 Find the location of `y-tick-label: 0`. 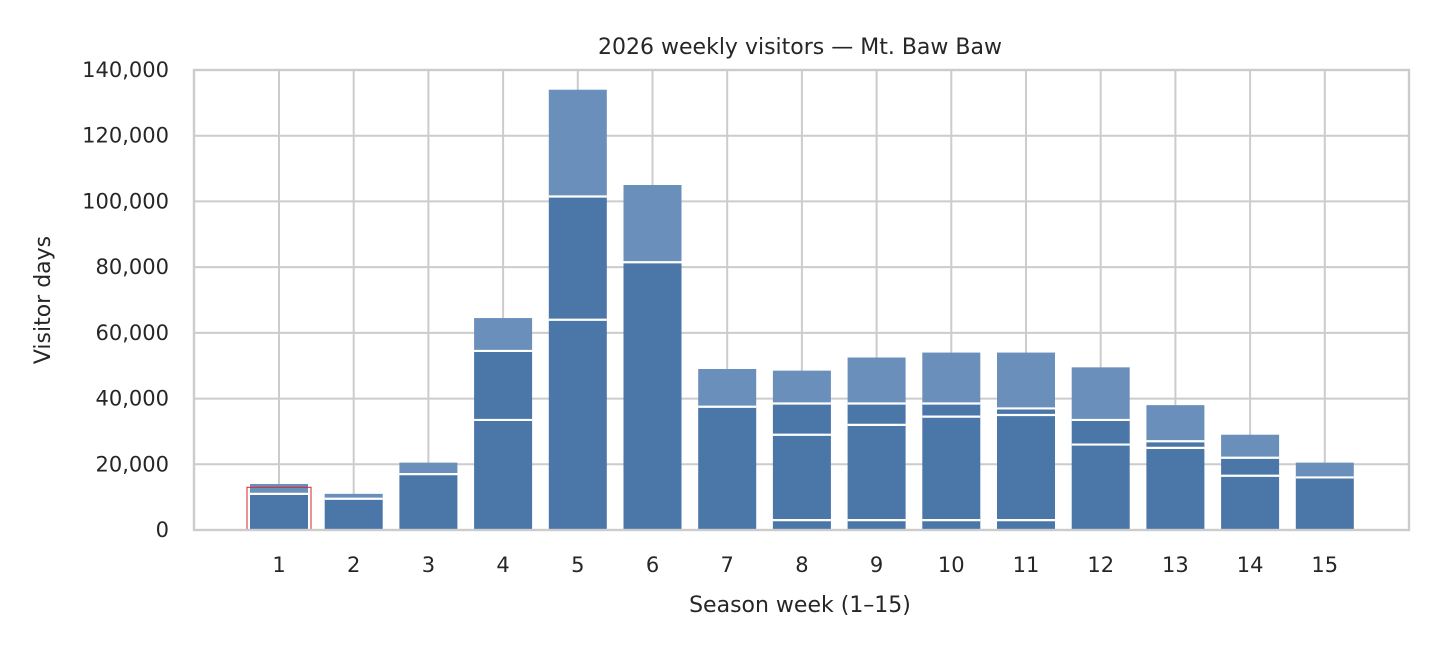

y-tick-label: 0 is located at coordinates (162, 530).